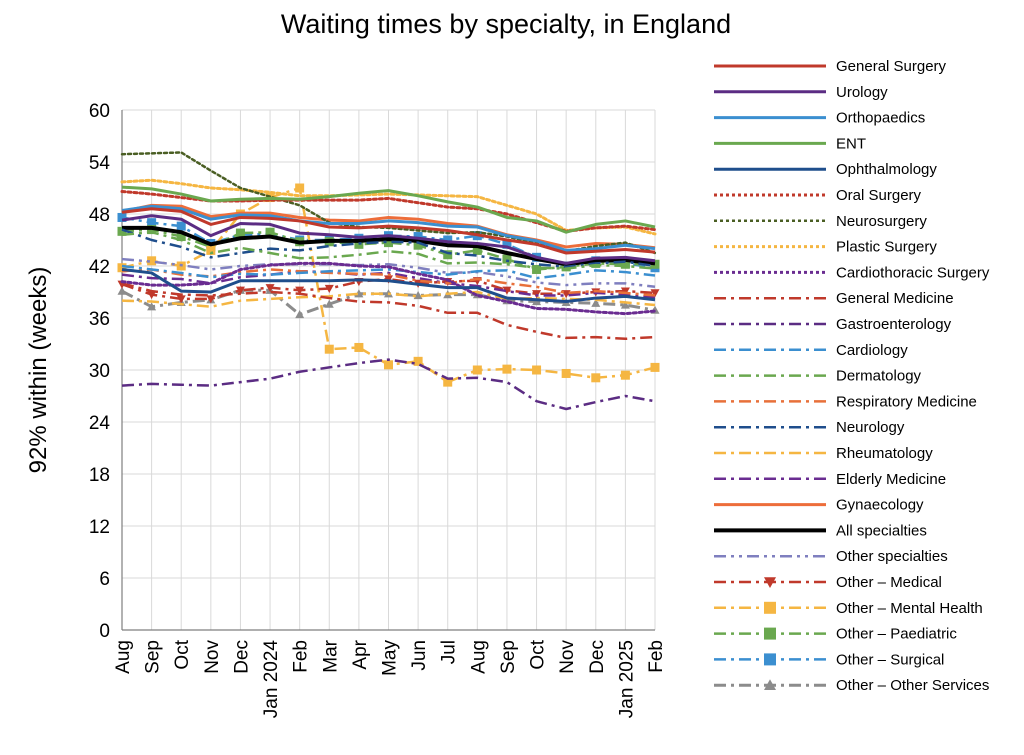 Image resolution: width=1024 pixels, height=755 pixels. I want to click on legend-label: Plastic Surgery, so click(886, 247).